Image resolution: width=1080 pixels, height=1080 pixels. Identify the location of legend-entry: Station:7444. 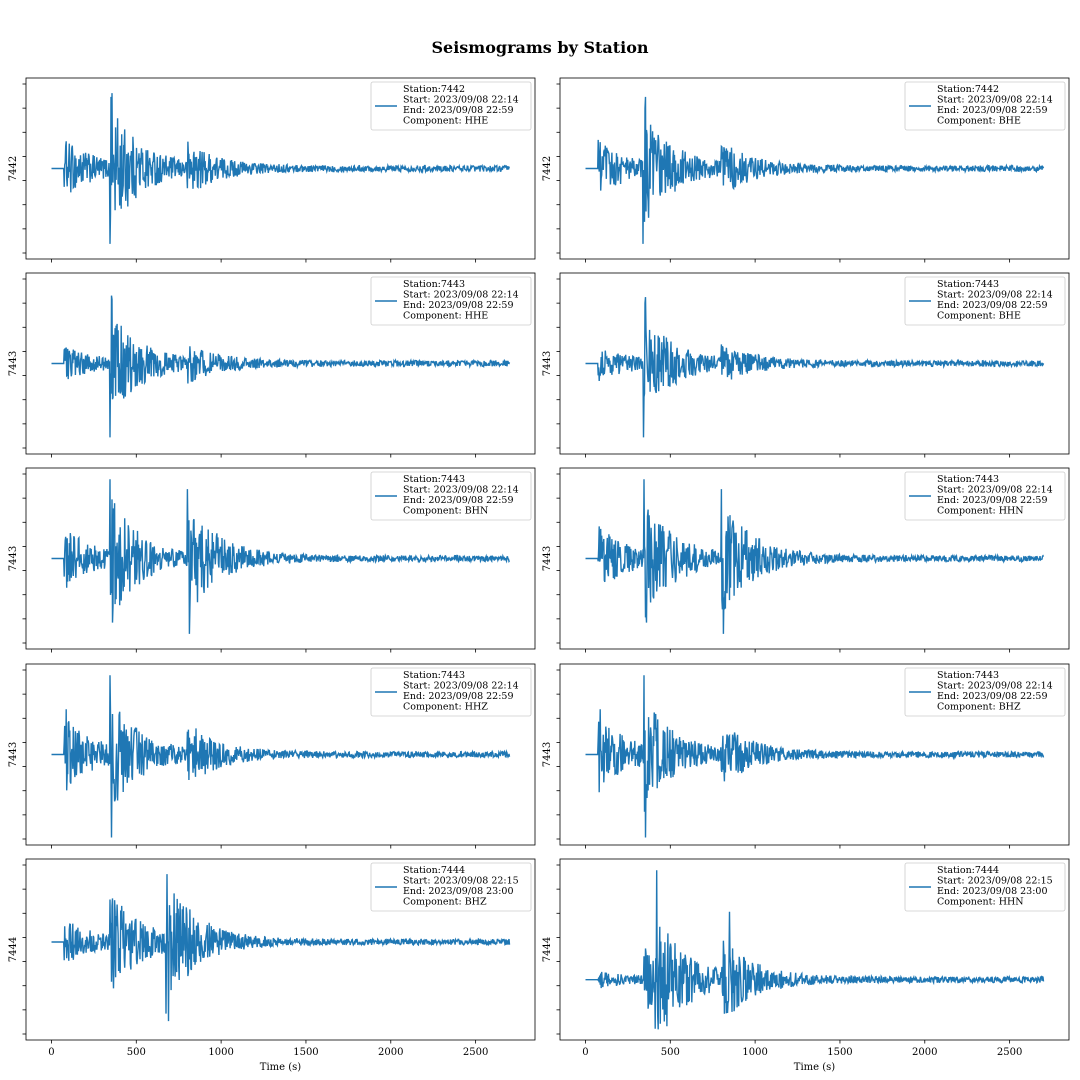
(968, 870).